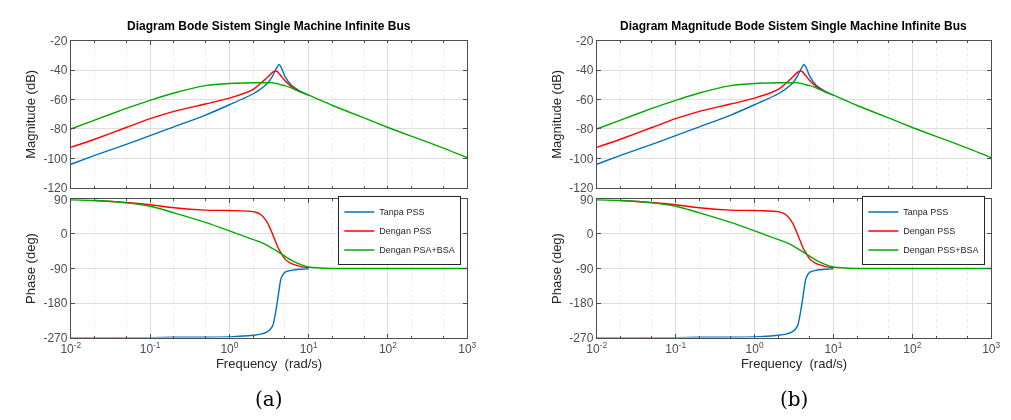 Image resolution: width=1011 pixels, height=420 pixels. What do you see at coordinates (941, 250) in the screenshot?
I see `legend-label: Dengan PSS+BSA` at bounding box center [941, 250].